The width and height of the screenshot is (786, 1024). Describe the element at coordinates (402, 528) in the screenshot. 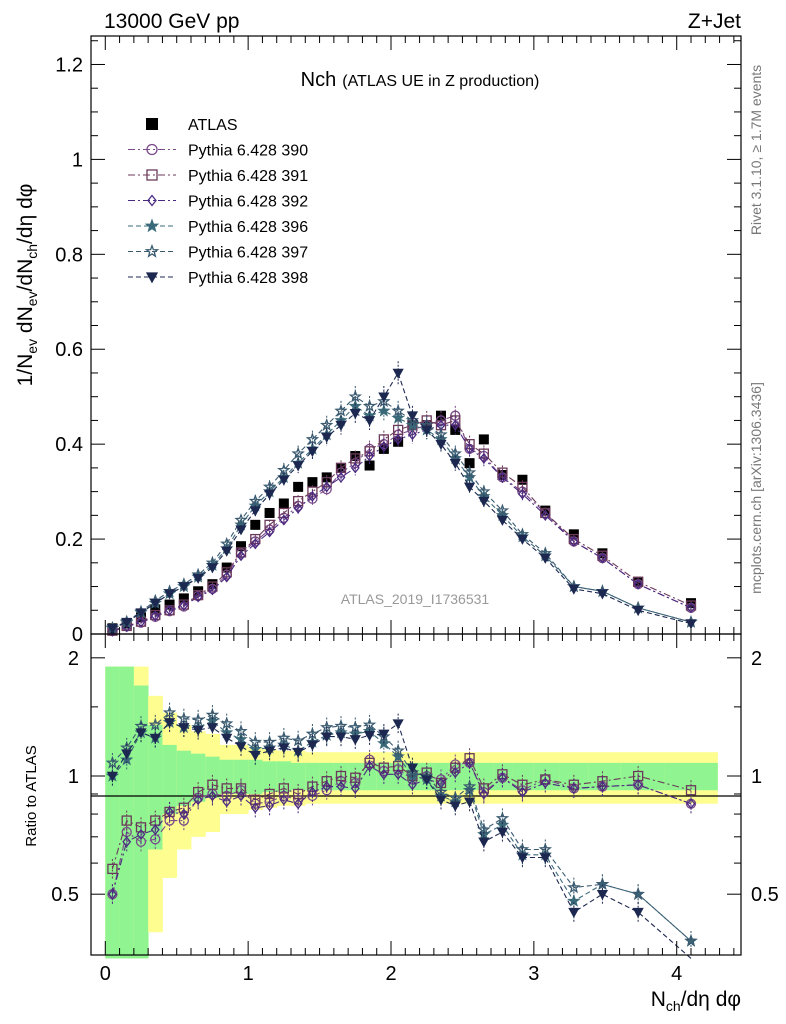

I see `series-line` at that location.